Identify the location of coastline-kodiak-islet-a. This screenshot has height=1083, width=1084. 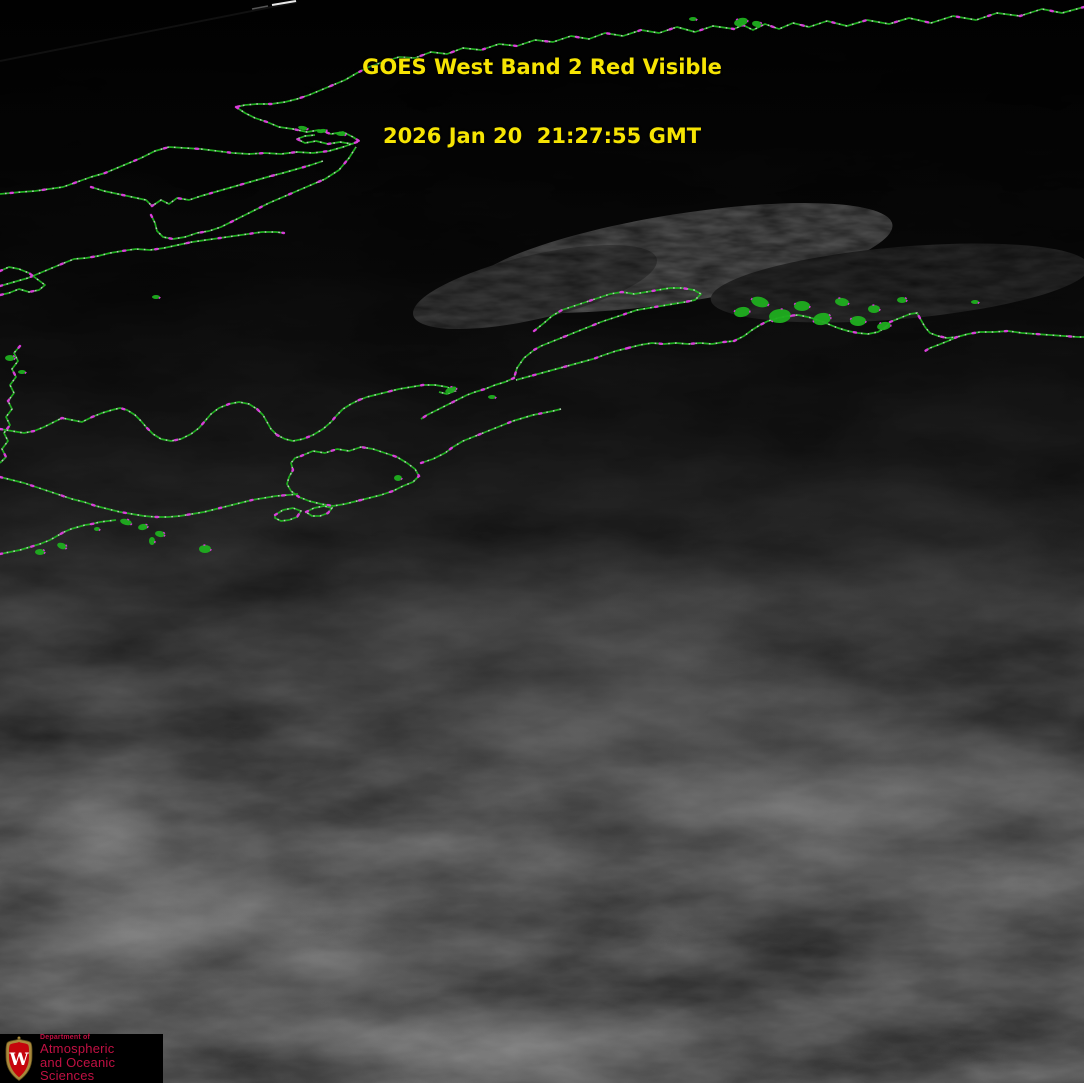
(288, 514).